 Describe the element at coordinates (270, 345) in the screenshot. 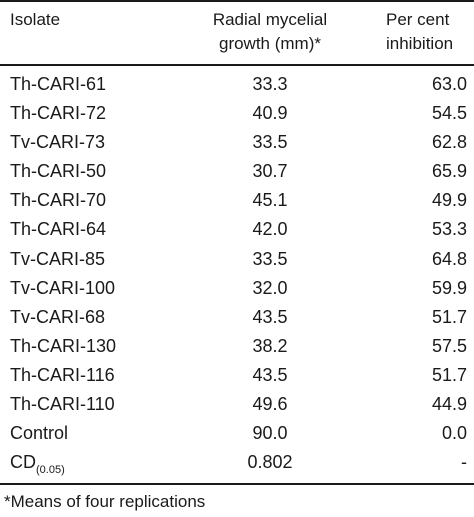

I see `growth-cell: 38.2` at that location.